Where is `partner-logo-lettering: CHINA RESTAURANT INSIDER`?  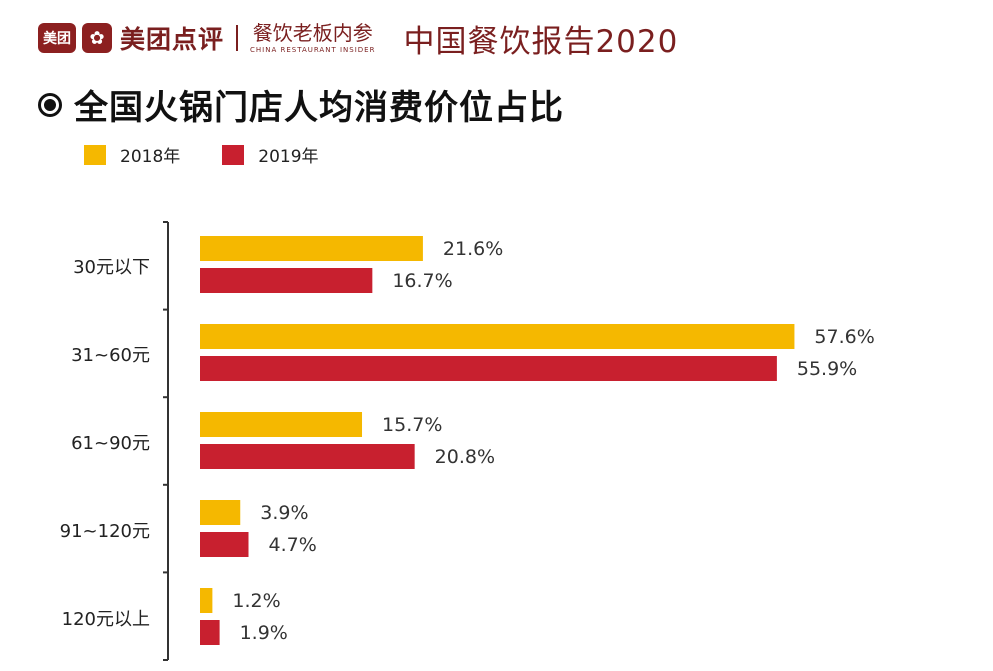 partner-logo-lettering: CHINA RESTAURANT INSIDER is located at coordinates (313, 50).